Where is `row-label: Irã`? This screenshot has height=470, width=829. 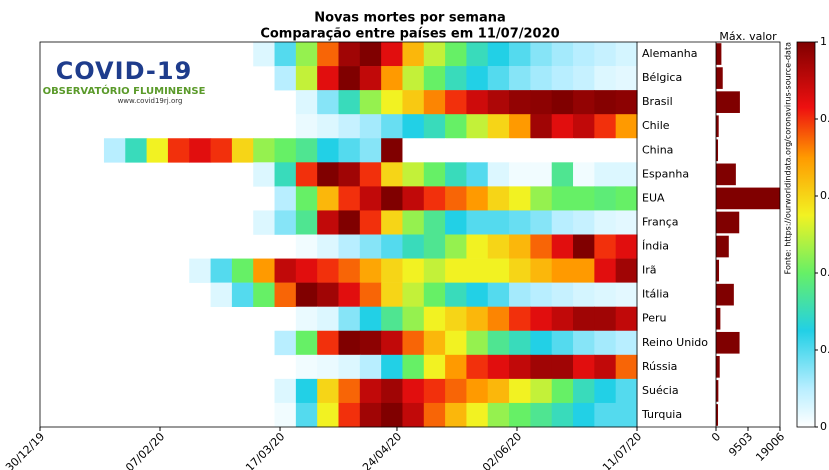 row-label: Irã is located at coordinates (649, 270).